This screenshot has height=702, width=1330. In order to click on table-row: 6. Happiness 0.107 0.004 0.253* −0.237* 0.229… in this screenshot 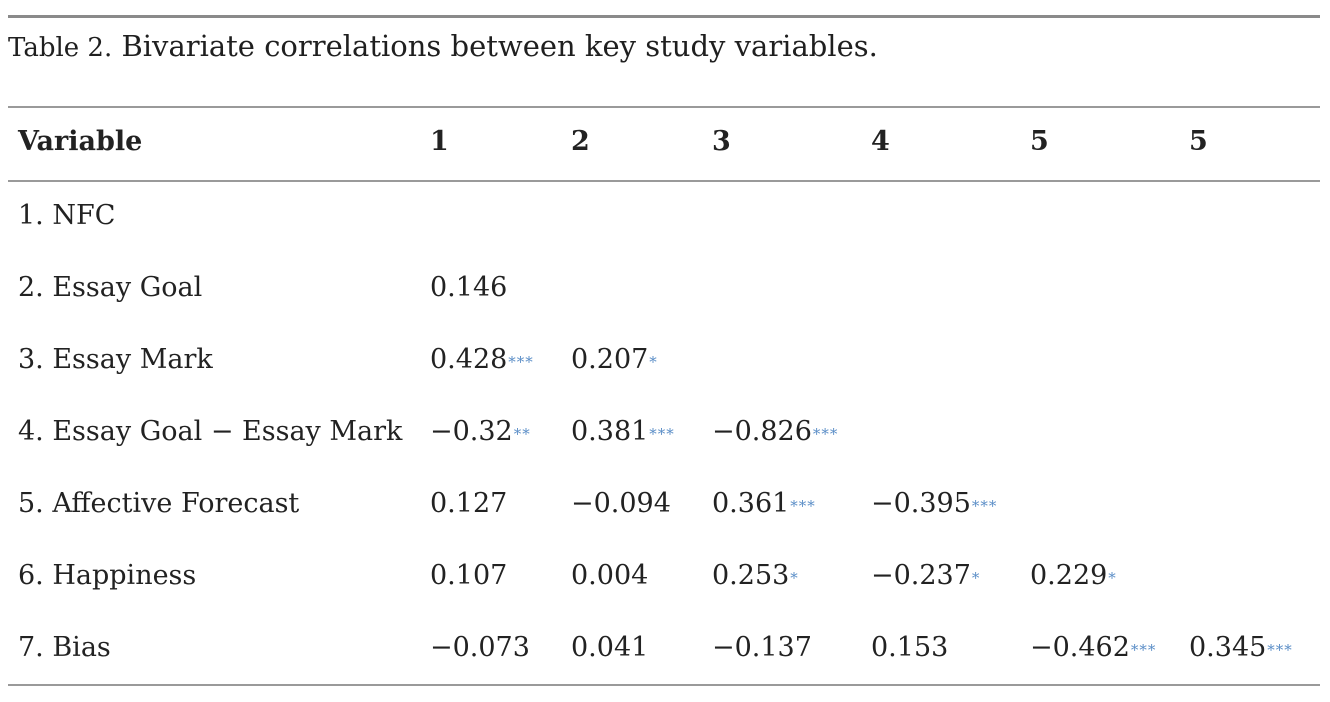, I will do `click(664, 576)`.